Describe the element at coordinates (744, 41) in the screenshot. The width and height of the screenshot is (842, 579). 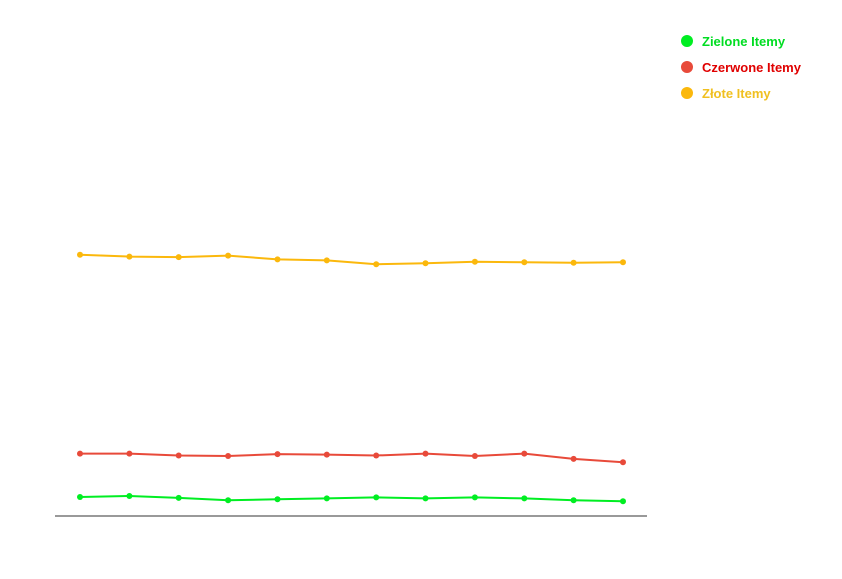
I see `legend-label: Zielone Itemy` at that location.